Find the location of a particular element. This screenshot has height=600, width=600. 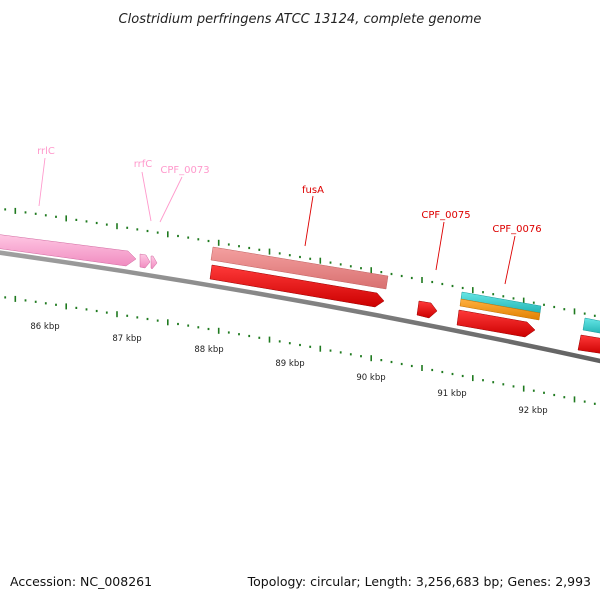

accession-text: Accession: NC_008261 is located at coordinates (81, 581).